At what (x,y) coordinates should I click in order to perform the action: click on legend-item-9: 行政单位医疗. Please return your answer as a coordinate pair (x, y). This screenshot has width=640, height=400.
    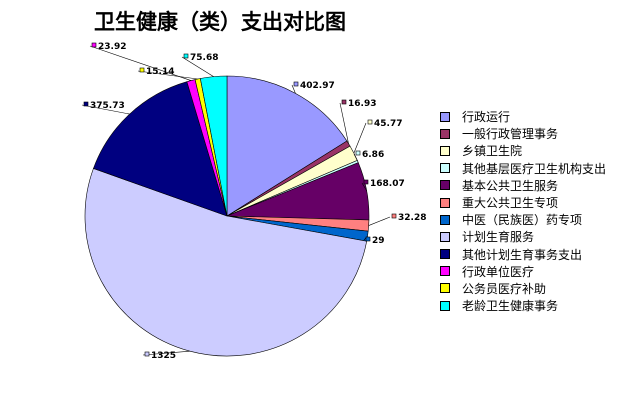
    Looking at the image, I should click on (540, 271).